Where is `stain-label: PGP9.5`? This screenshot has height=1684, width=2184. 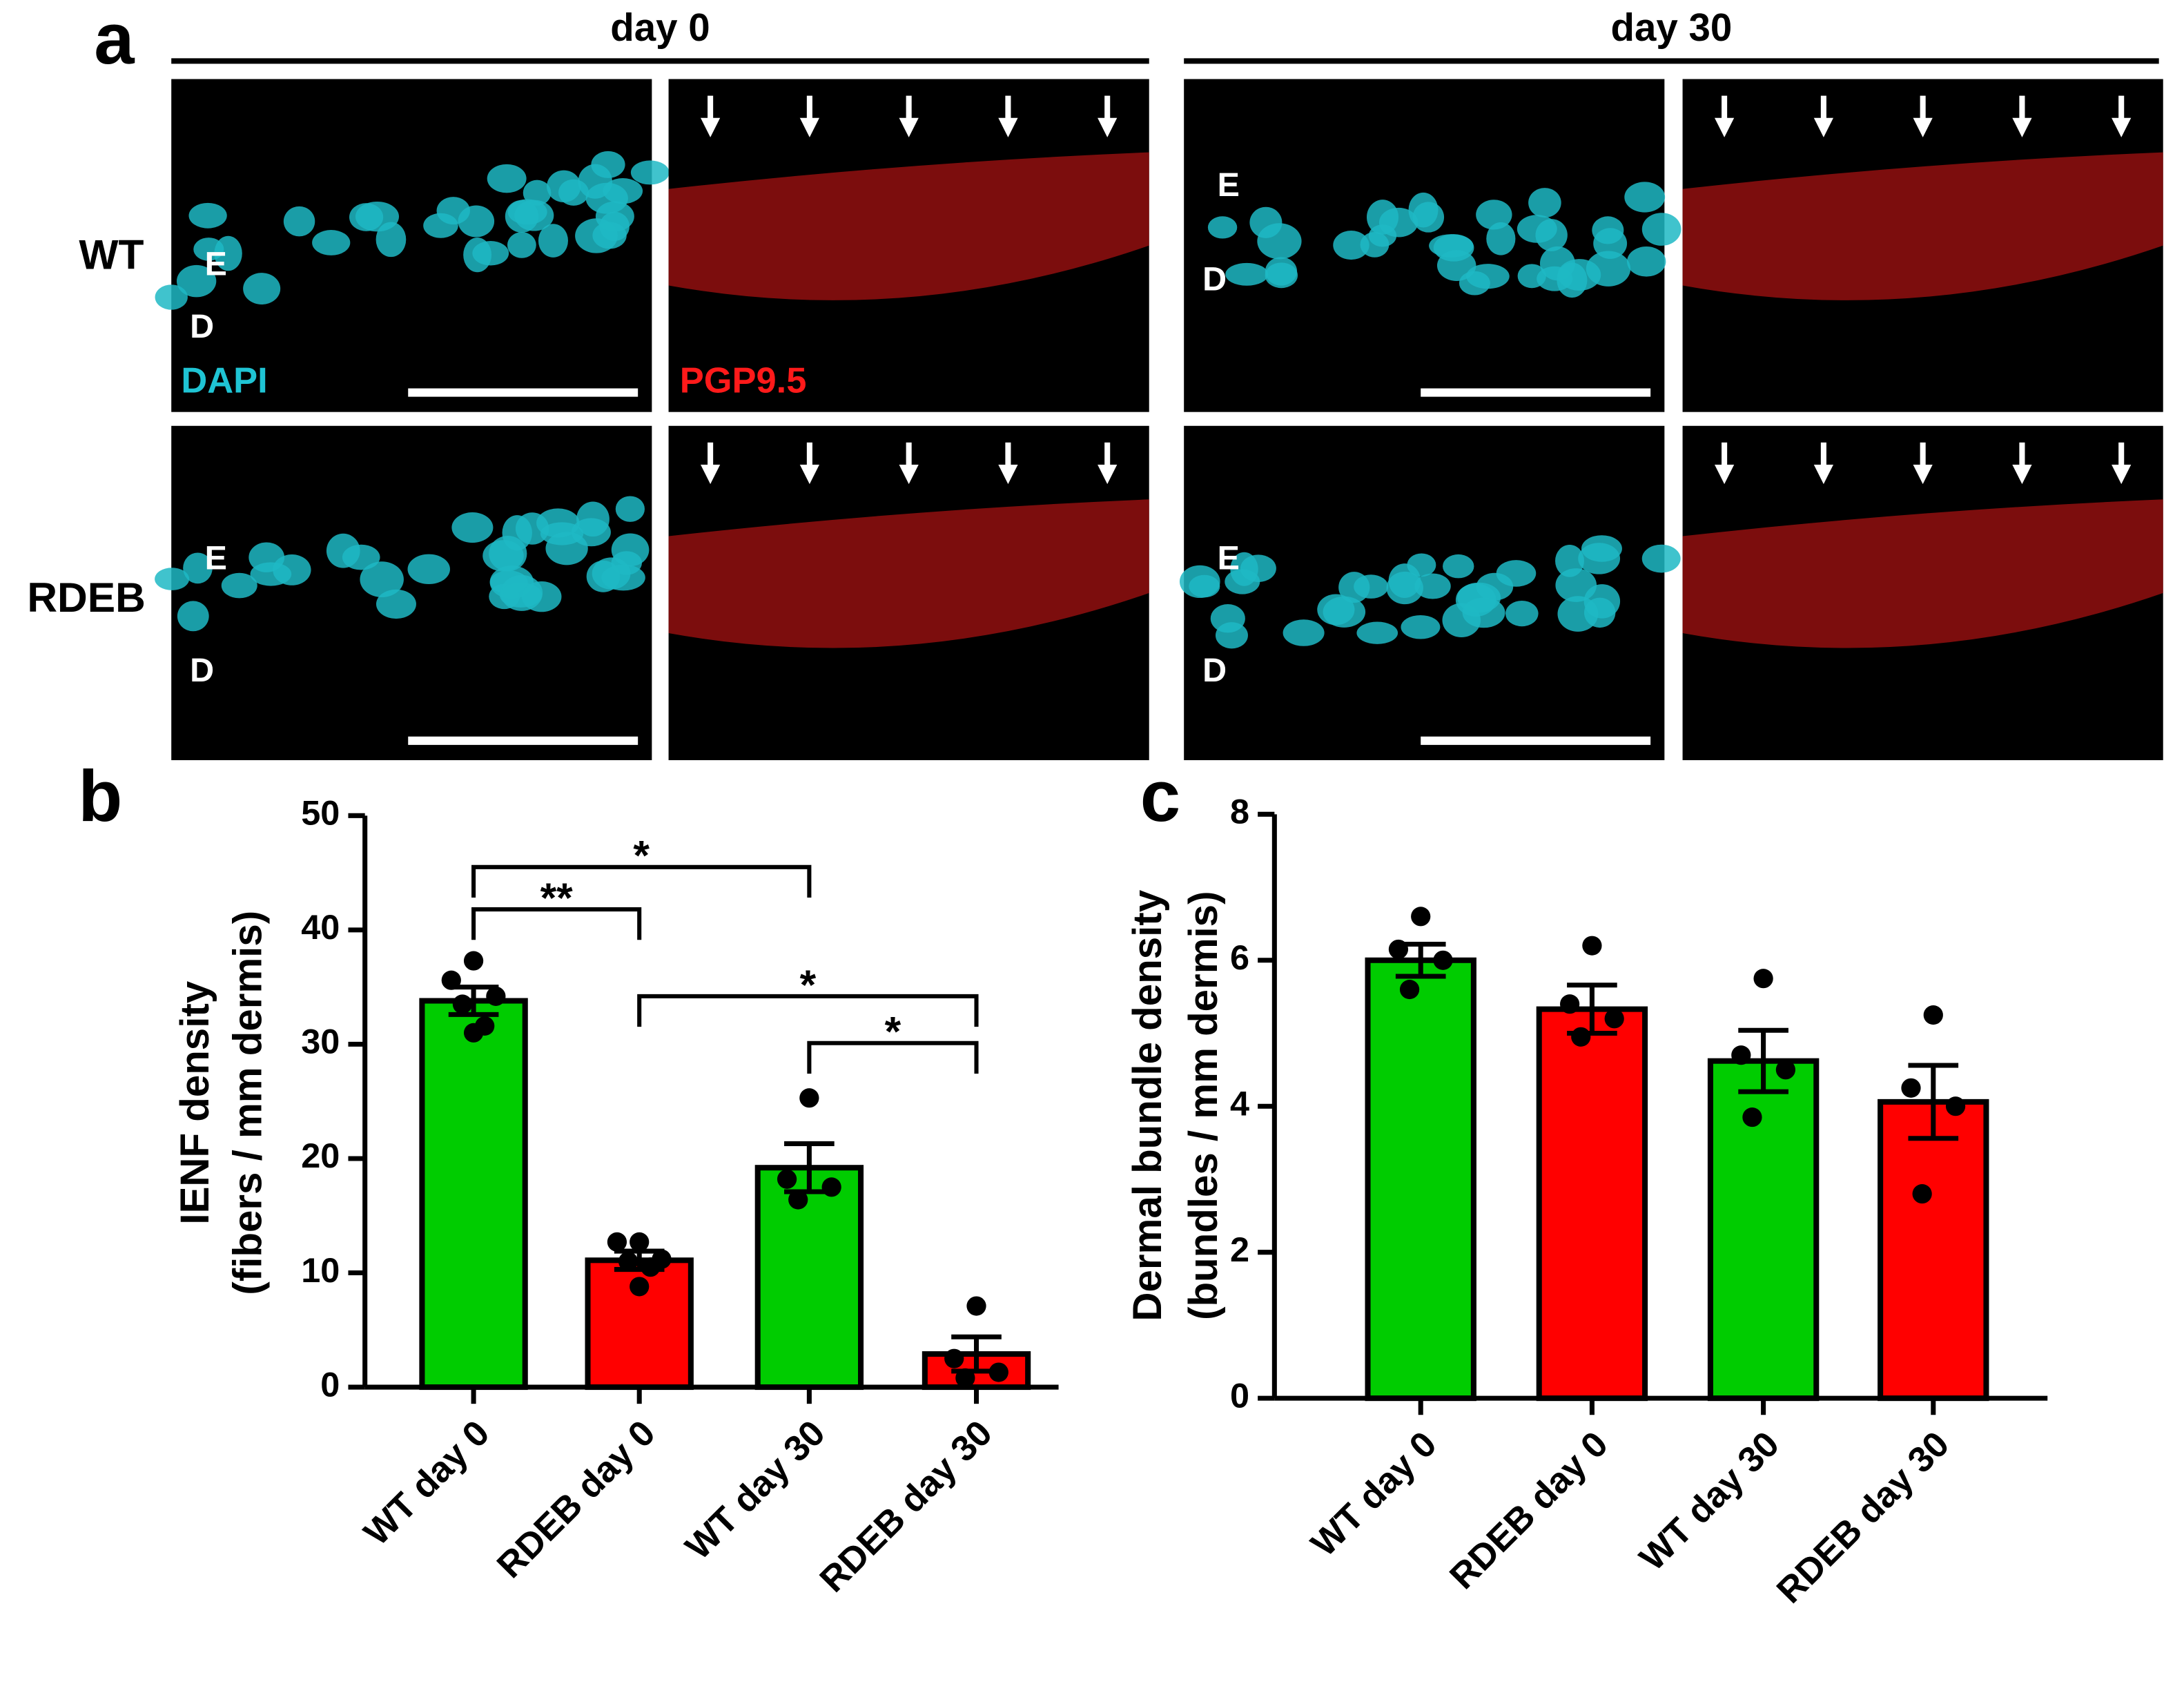 stain-label: PGP9.5 is located at coordinates (743, 380).